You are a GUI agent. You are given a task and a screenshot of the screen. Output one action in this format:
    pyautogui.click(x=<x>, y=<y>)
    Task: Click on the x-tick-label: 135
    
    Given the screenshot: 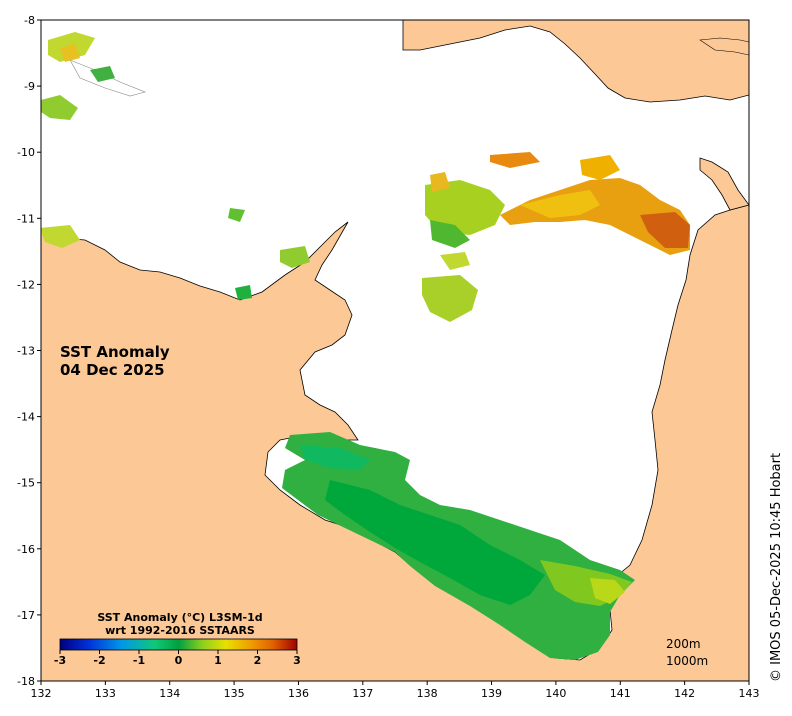 What is the action you would take?
    pyautogui.click(x=234, y=693)
    